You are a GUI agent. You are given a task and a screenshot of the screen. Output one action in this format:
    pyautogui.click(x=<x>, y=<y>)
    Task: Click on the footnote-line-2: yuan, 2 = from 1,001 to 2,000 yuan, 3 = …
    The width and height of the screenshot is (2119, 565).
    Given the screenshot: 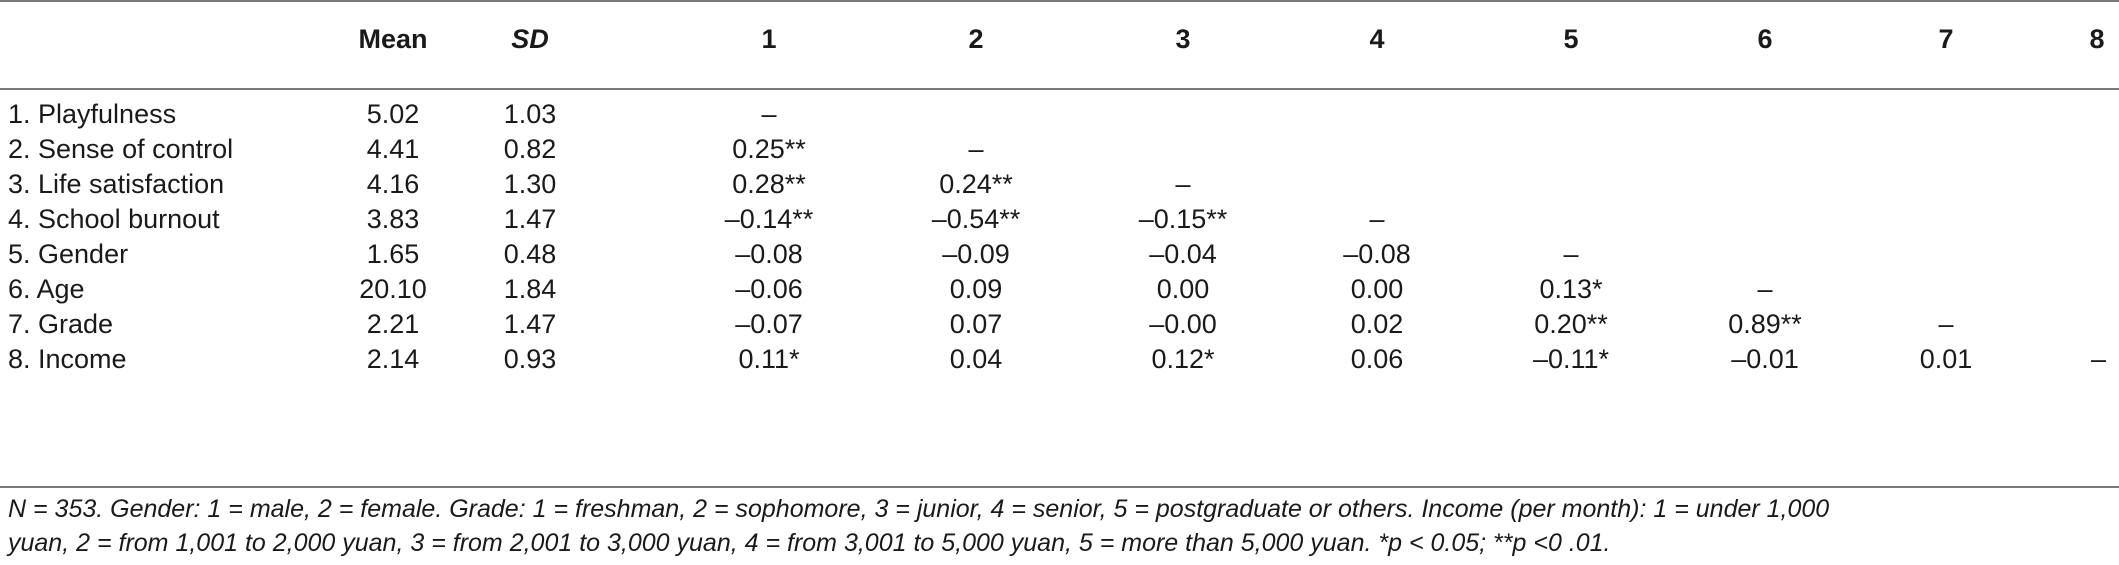 What is the action you would take?
    pyautogui.click(x=809, y=543)
    